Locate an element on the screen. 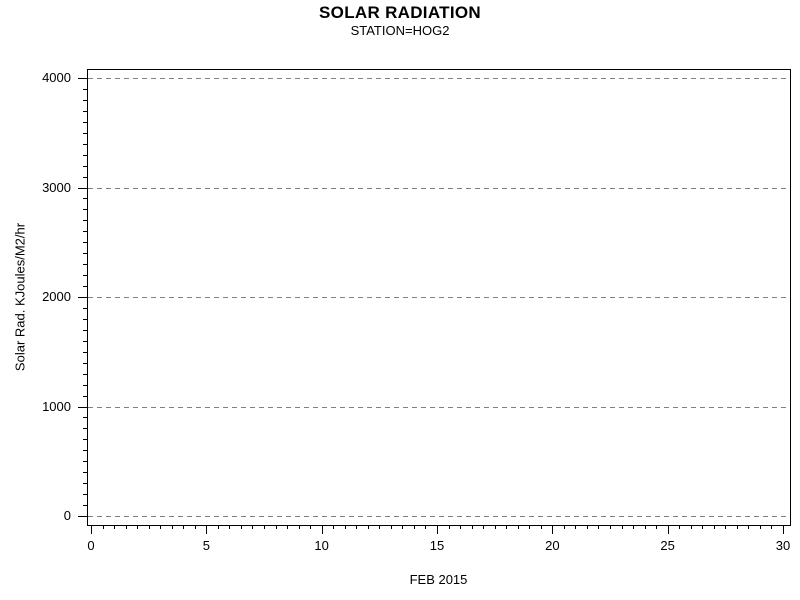 This screenshot has width=800, height=600. y-tick-label: 4000 is located at coordinates (56, 77).